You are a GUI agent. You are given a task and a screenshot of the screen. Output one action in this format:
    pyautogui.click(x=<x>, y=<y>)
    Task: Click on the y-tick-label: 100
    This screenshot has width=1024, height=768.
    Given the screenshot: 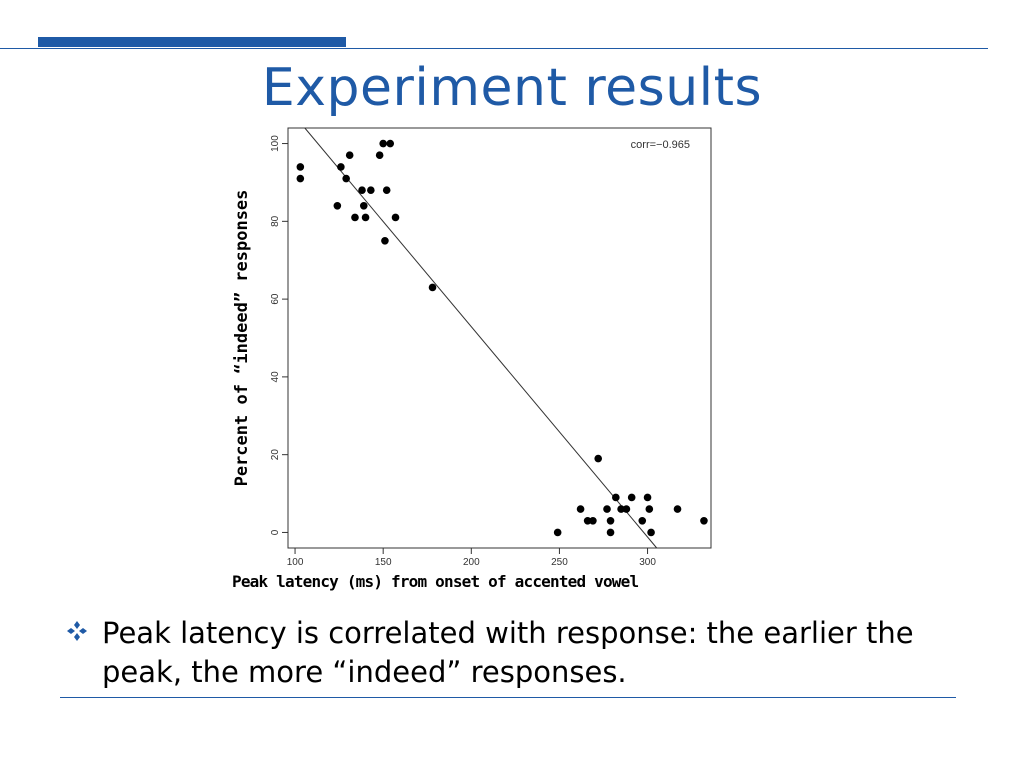 What is the action you would take?
    pyautogui.click(x=275, y=143)
    